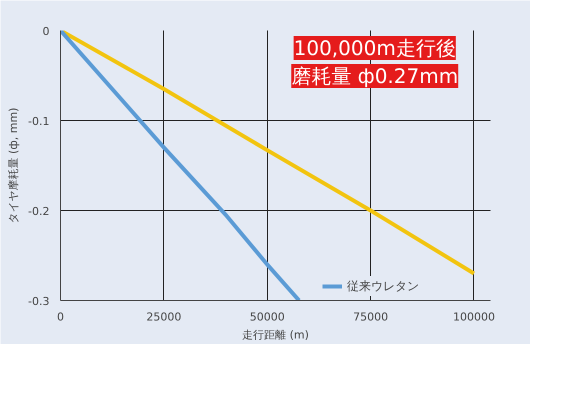  Describe the element at coordinates (473, 317) in the screenshot. I see `x-tick-label: 100000` at that location.